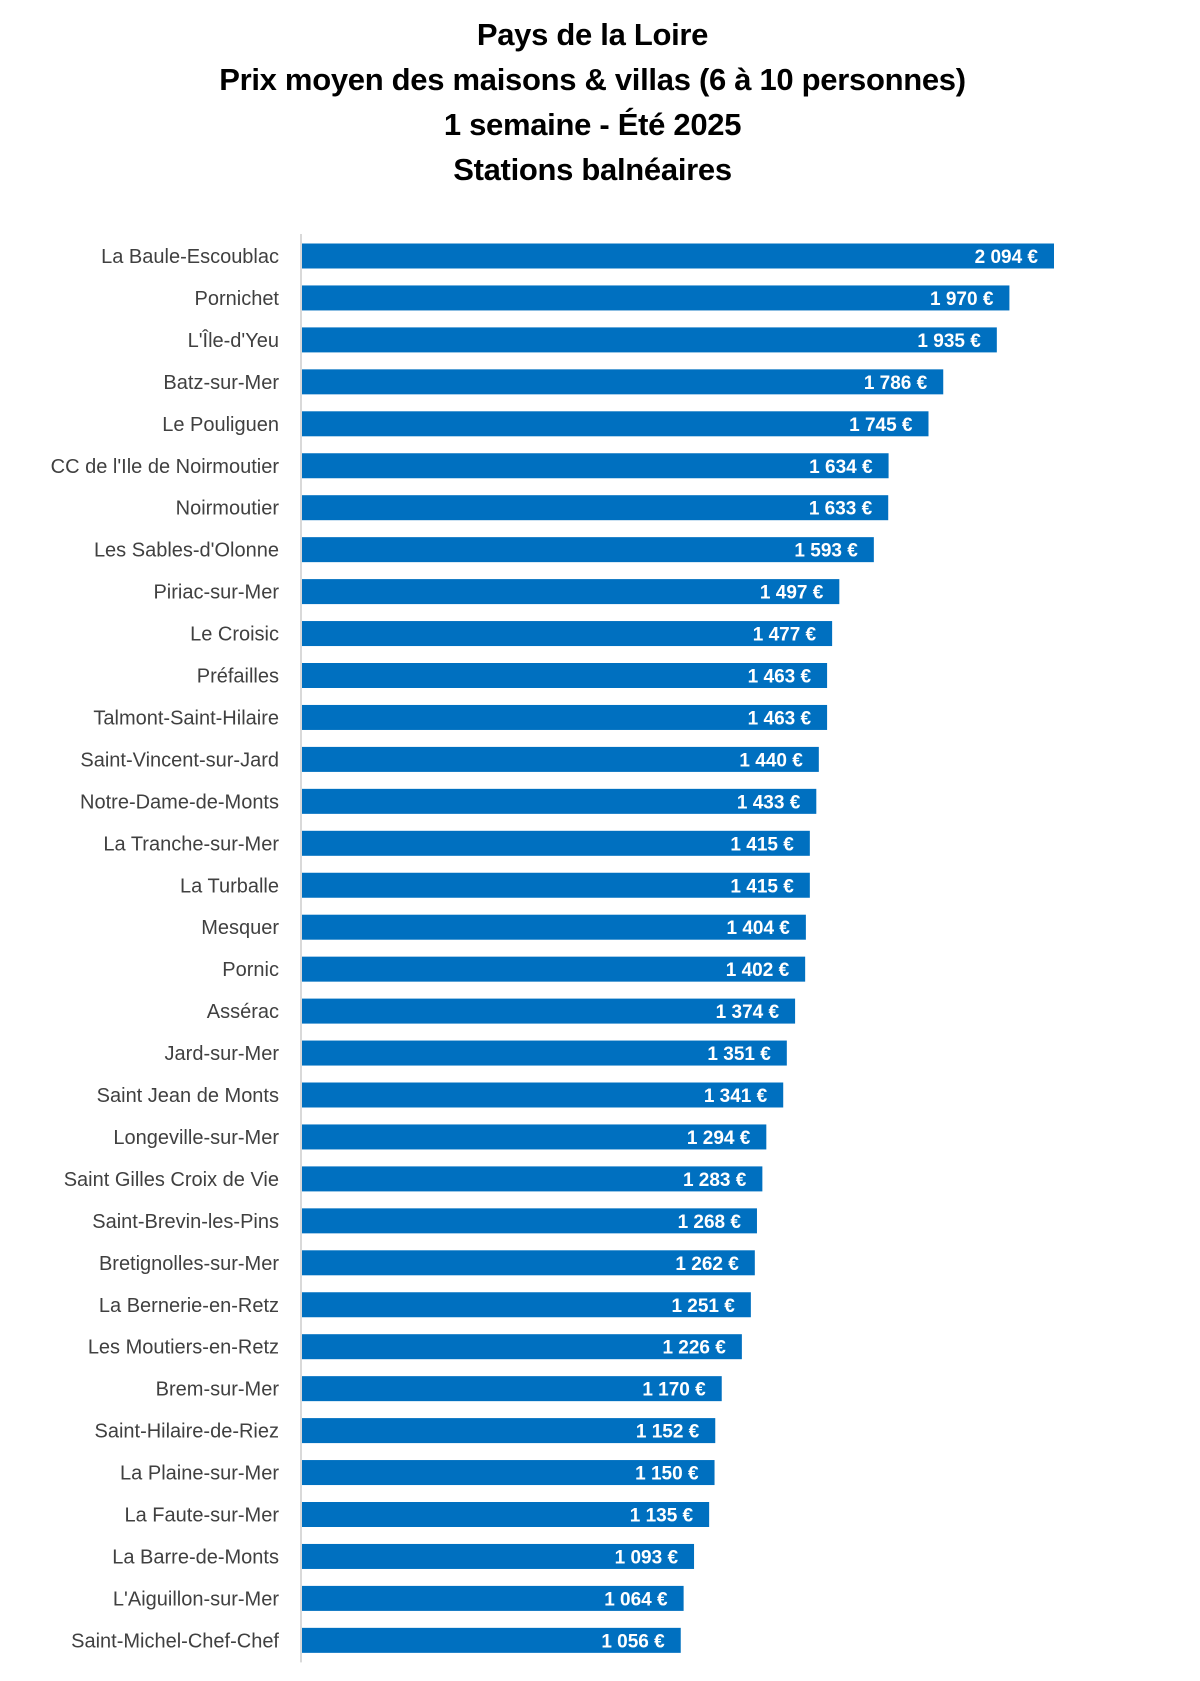  Describe the element at coordinates (188, 1096) in the screenshot. I see `category-label: Saint Jean de Monts` at that location.